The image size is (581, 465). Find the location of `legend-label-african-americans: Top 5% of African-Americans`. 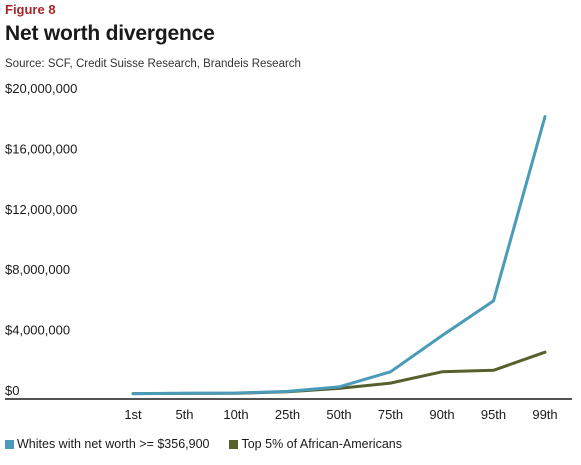

legend-label-african-americans: Top 5% of African-Americans is located at coordinates (321, 444).